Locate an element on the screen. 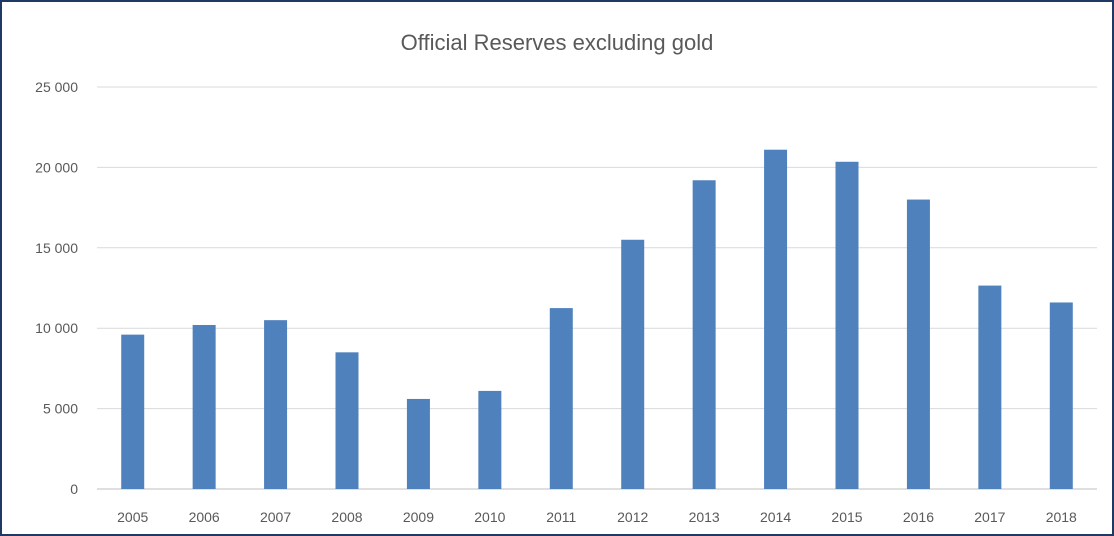 This screenshot has width=1114, height=536. x-tick-label: 2006 is located at coordinates (204, 517).